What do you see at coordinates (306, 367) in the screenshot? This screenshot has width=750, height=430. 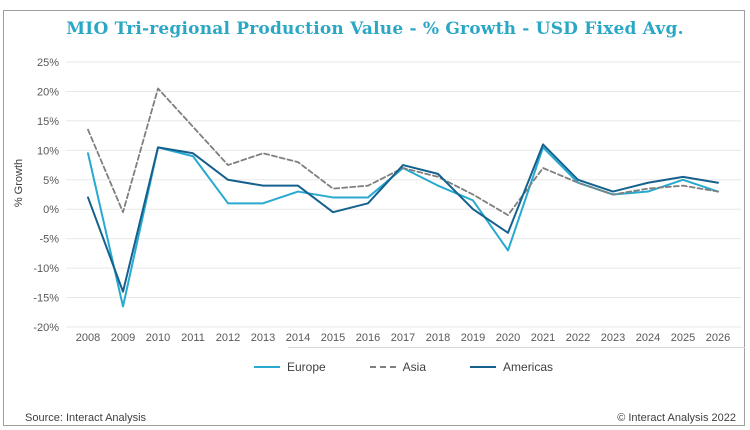 I see `legend-label-europe: Europe` at bounding box center [306, 367].